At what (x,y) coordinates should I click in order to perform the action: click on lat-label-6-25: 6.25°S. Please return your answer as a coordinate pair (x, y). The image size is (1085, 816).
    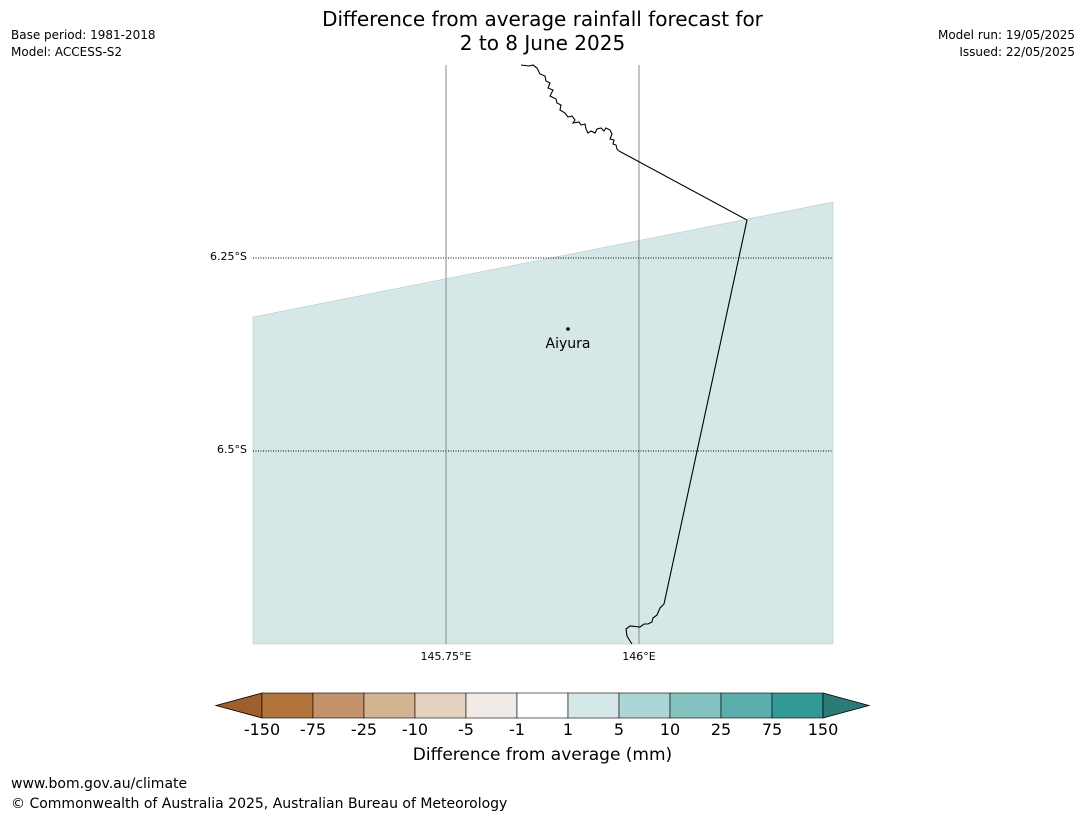
    Looking at the image, I should click on (228, 256).